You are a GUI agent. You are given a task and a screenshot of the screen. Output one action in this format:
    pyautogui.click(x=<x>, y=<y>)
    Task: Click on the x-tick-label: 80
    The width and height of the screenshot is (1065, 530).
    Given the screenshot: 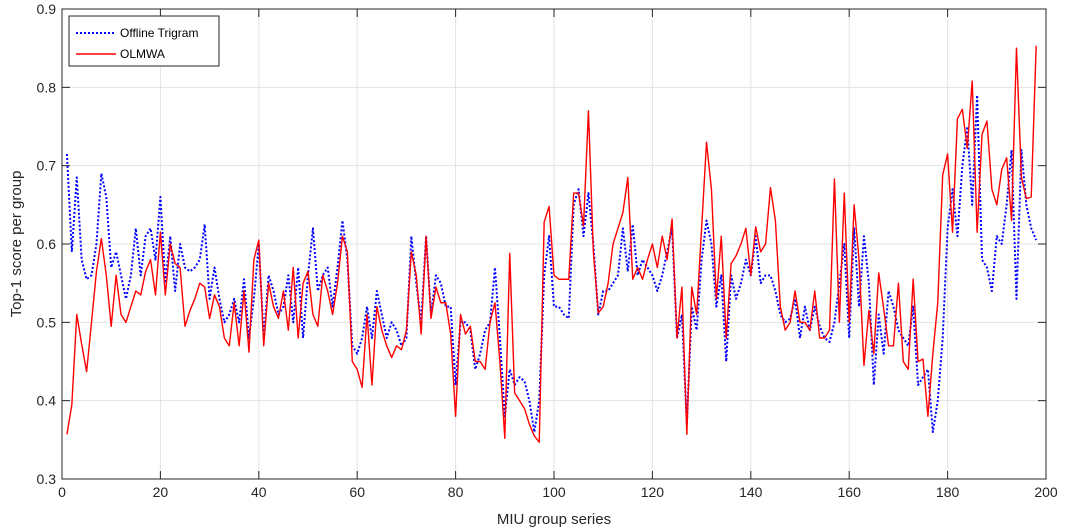 What is the action you would take?
    pyautogui.click(x=456, y=492)
    